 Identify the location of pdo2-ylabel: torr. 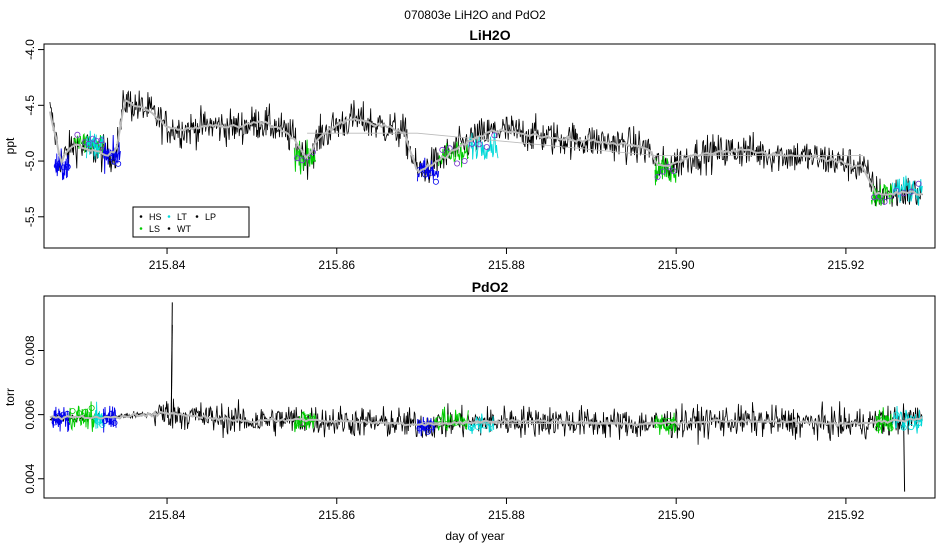
(10, 397).